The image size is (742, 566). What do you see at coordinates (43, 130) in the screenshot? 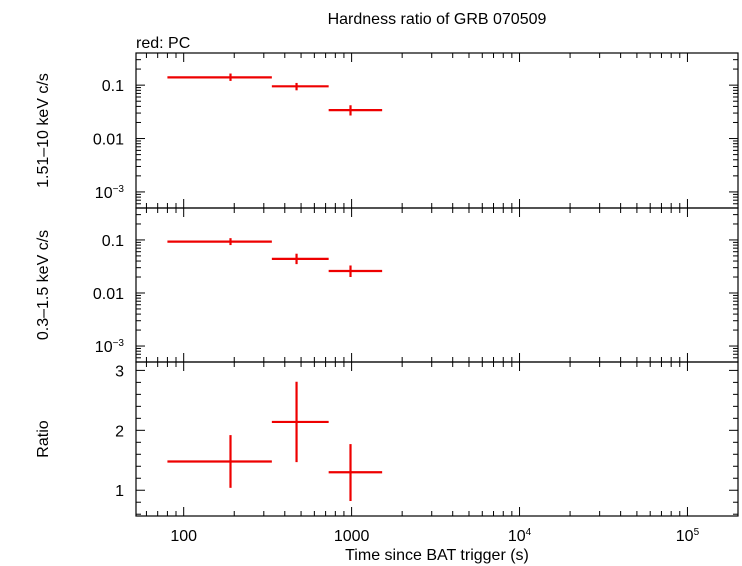
I see `y-axis-label: 1.51–10 keV c/s` at bounding box center [43, 130].